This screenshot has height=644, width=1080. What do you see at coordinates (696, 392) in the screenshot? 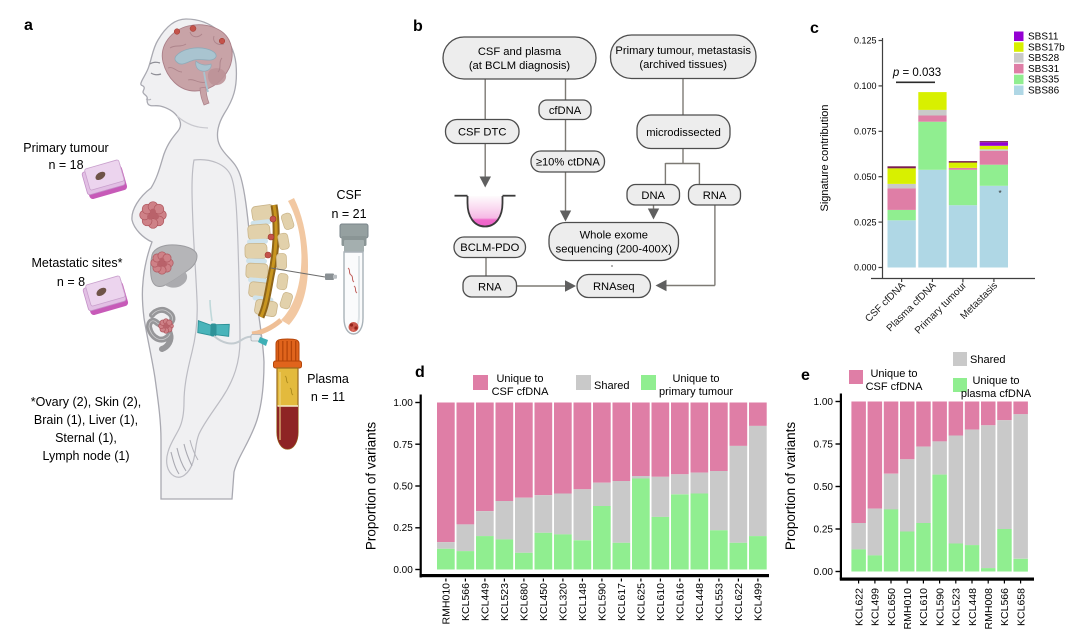
I see `svg-text: primary tumour` at bounding box center [696, 392].